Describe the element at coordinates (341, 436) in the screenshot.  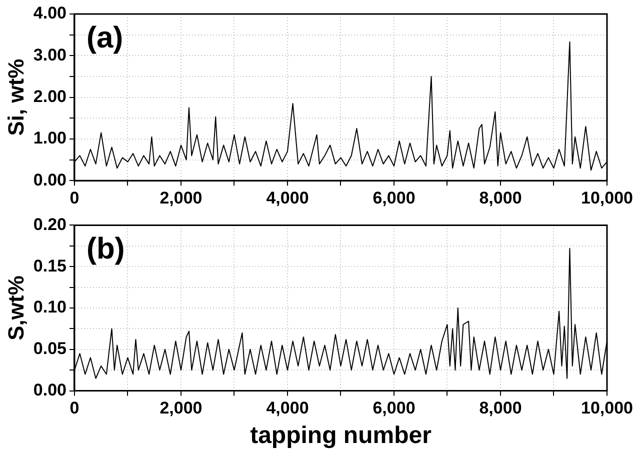
I see `x-axis-title: tapping number` at that location.